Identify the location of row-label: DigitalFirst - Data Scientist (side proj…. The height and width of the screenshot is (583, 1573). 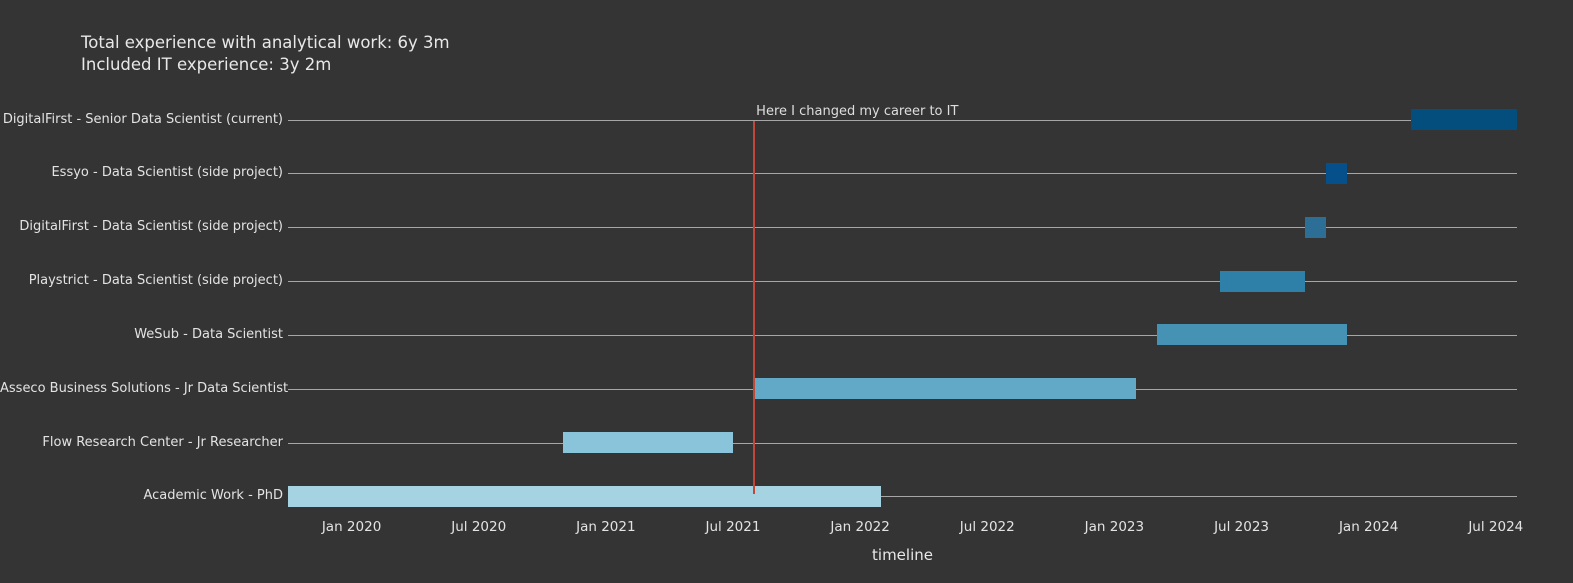
(151, 227).